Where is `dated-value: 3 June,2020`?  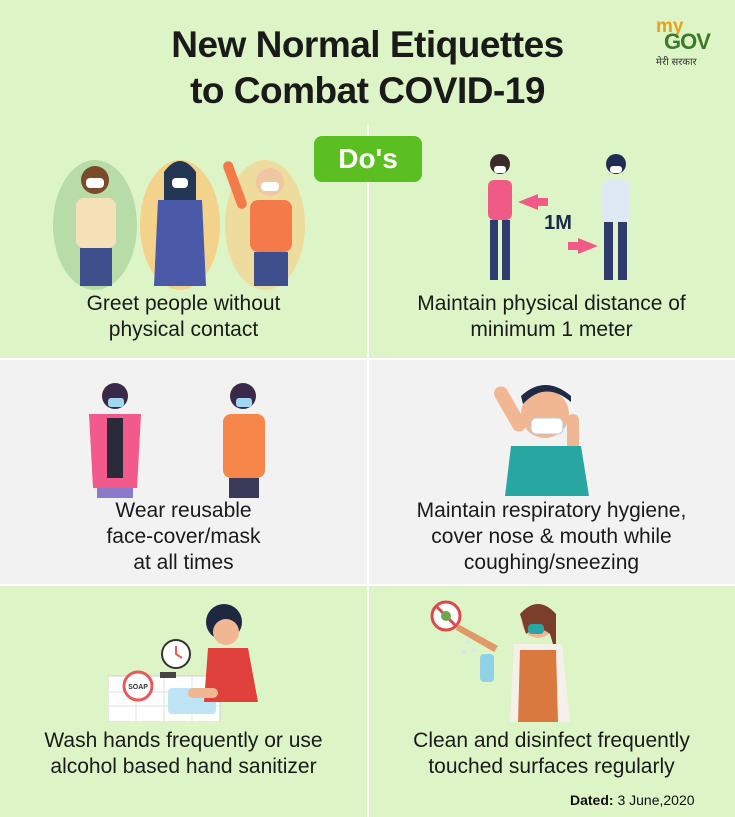 dated-value: 3 June,2020 is located at coordinates (656, 800).